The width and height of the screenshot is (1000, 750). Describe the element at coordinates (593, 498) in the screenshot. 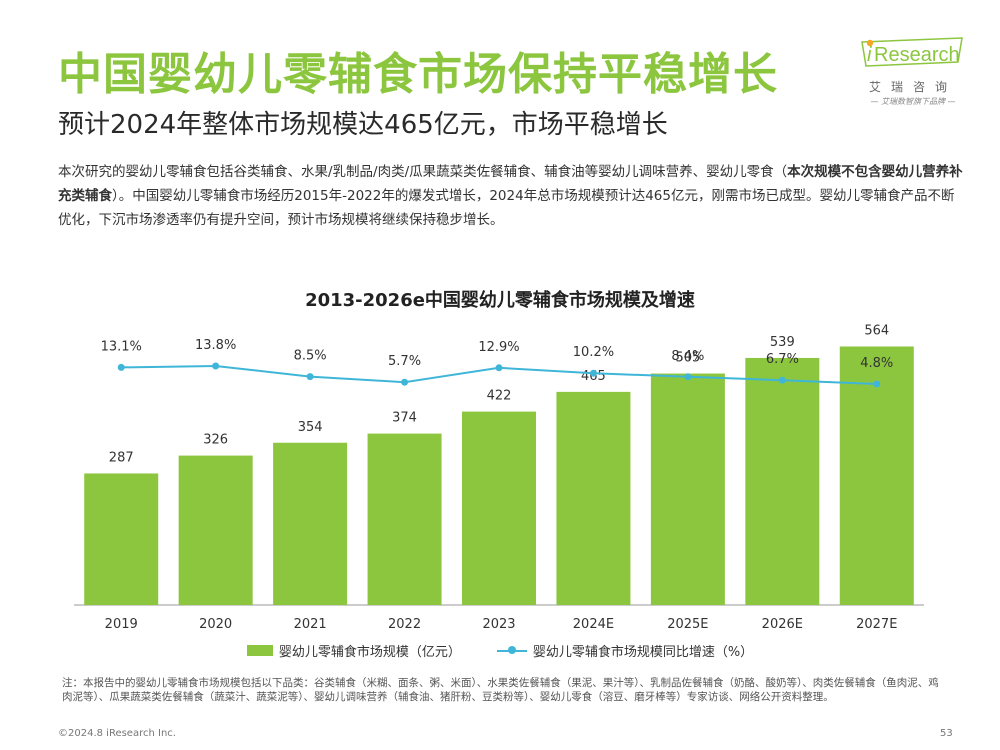

I see `bar-2024E` at that location.